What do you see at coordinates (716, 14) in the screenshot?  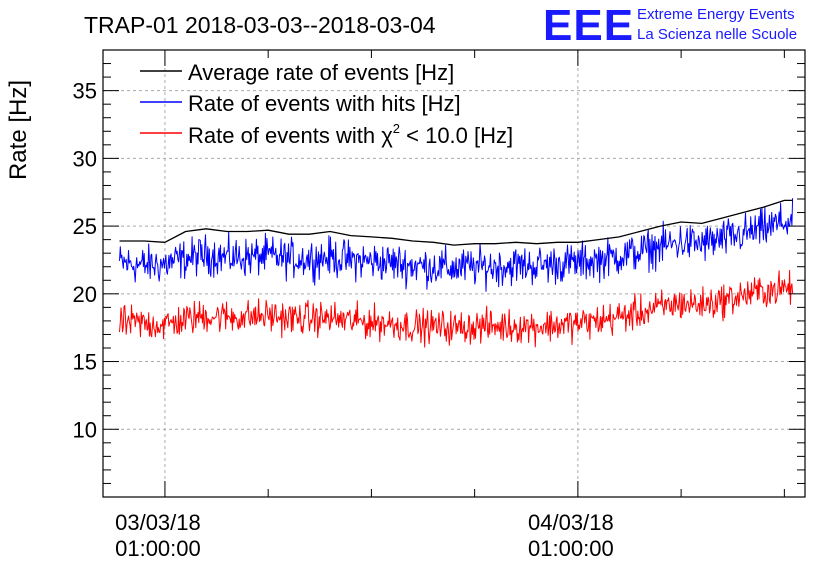 I see `logo-line1: Extreme Energy Events` at bounding box center [716, 14].